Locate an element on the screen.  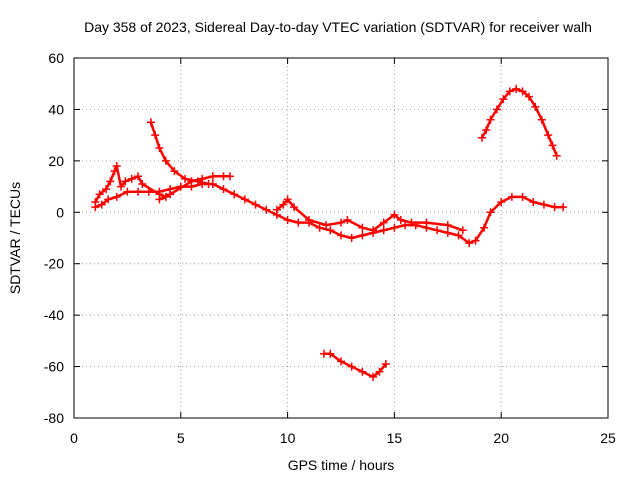
y-tick-label: -60 is located at coordinates (54, 367).